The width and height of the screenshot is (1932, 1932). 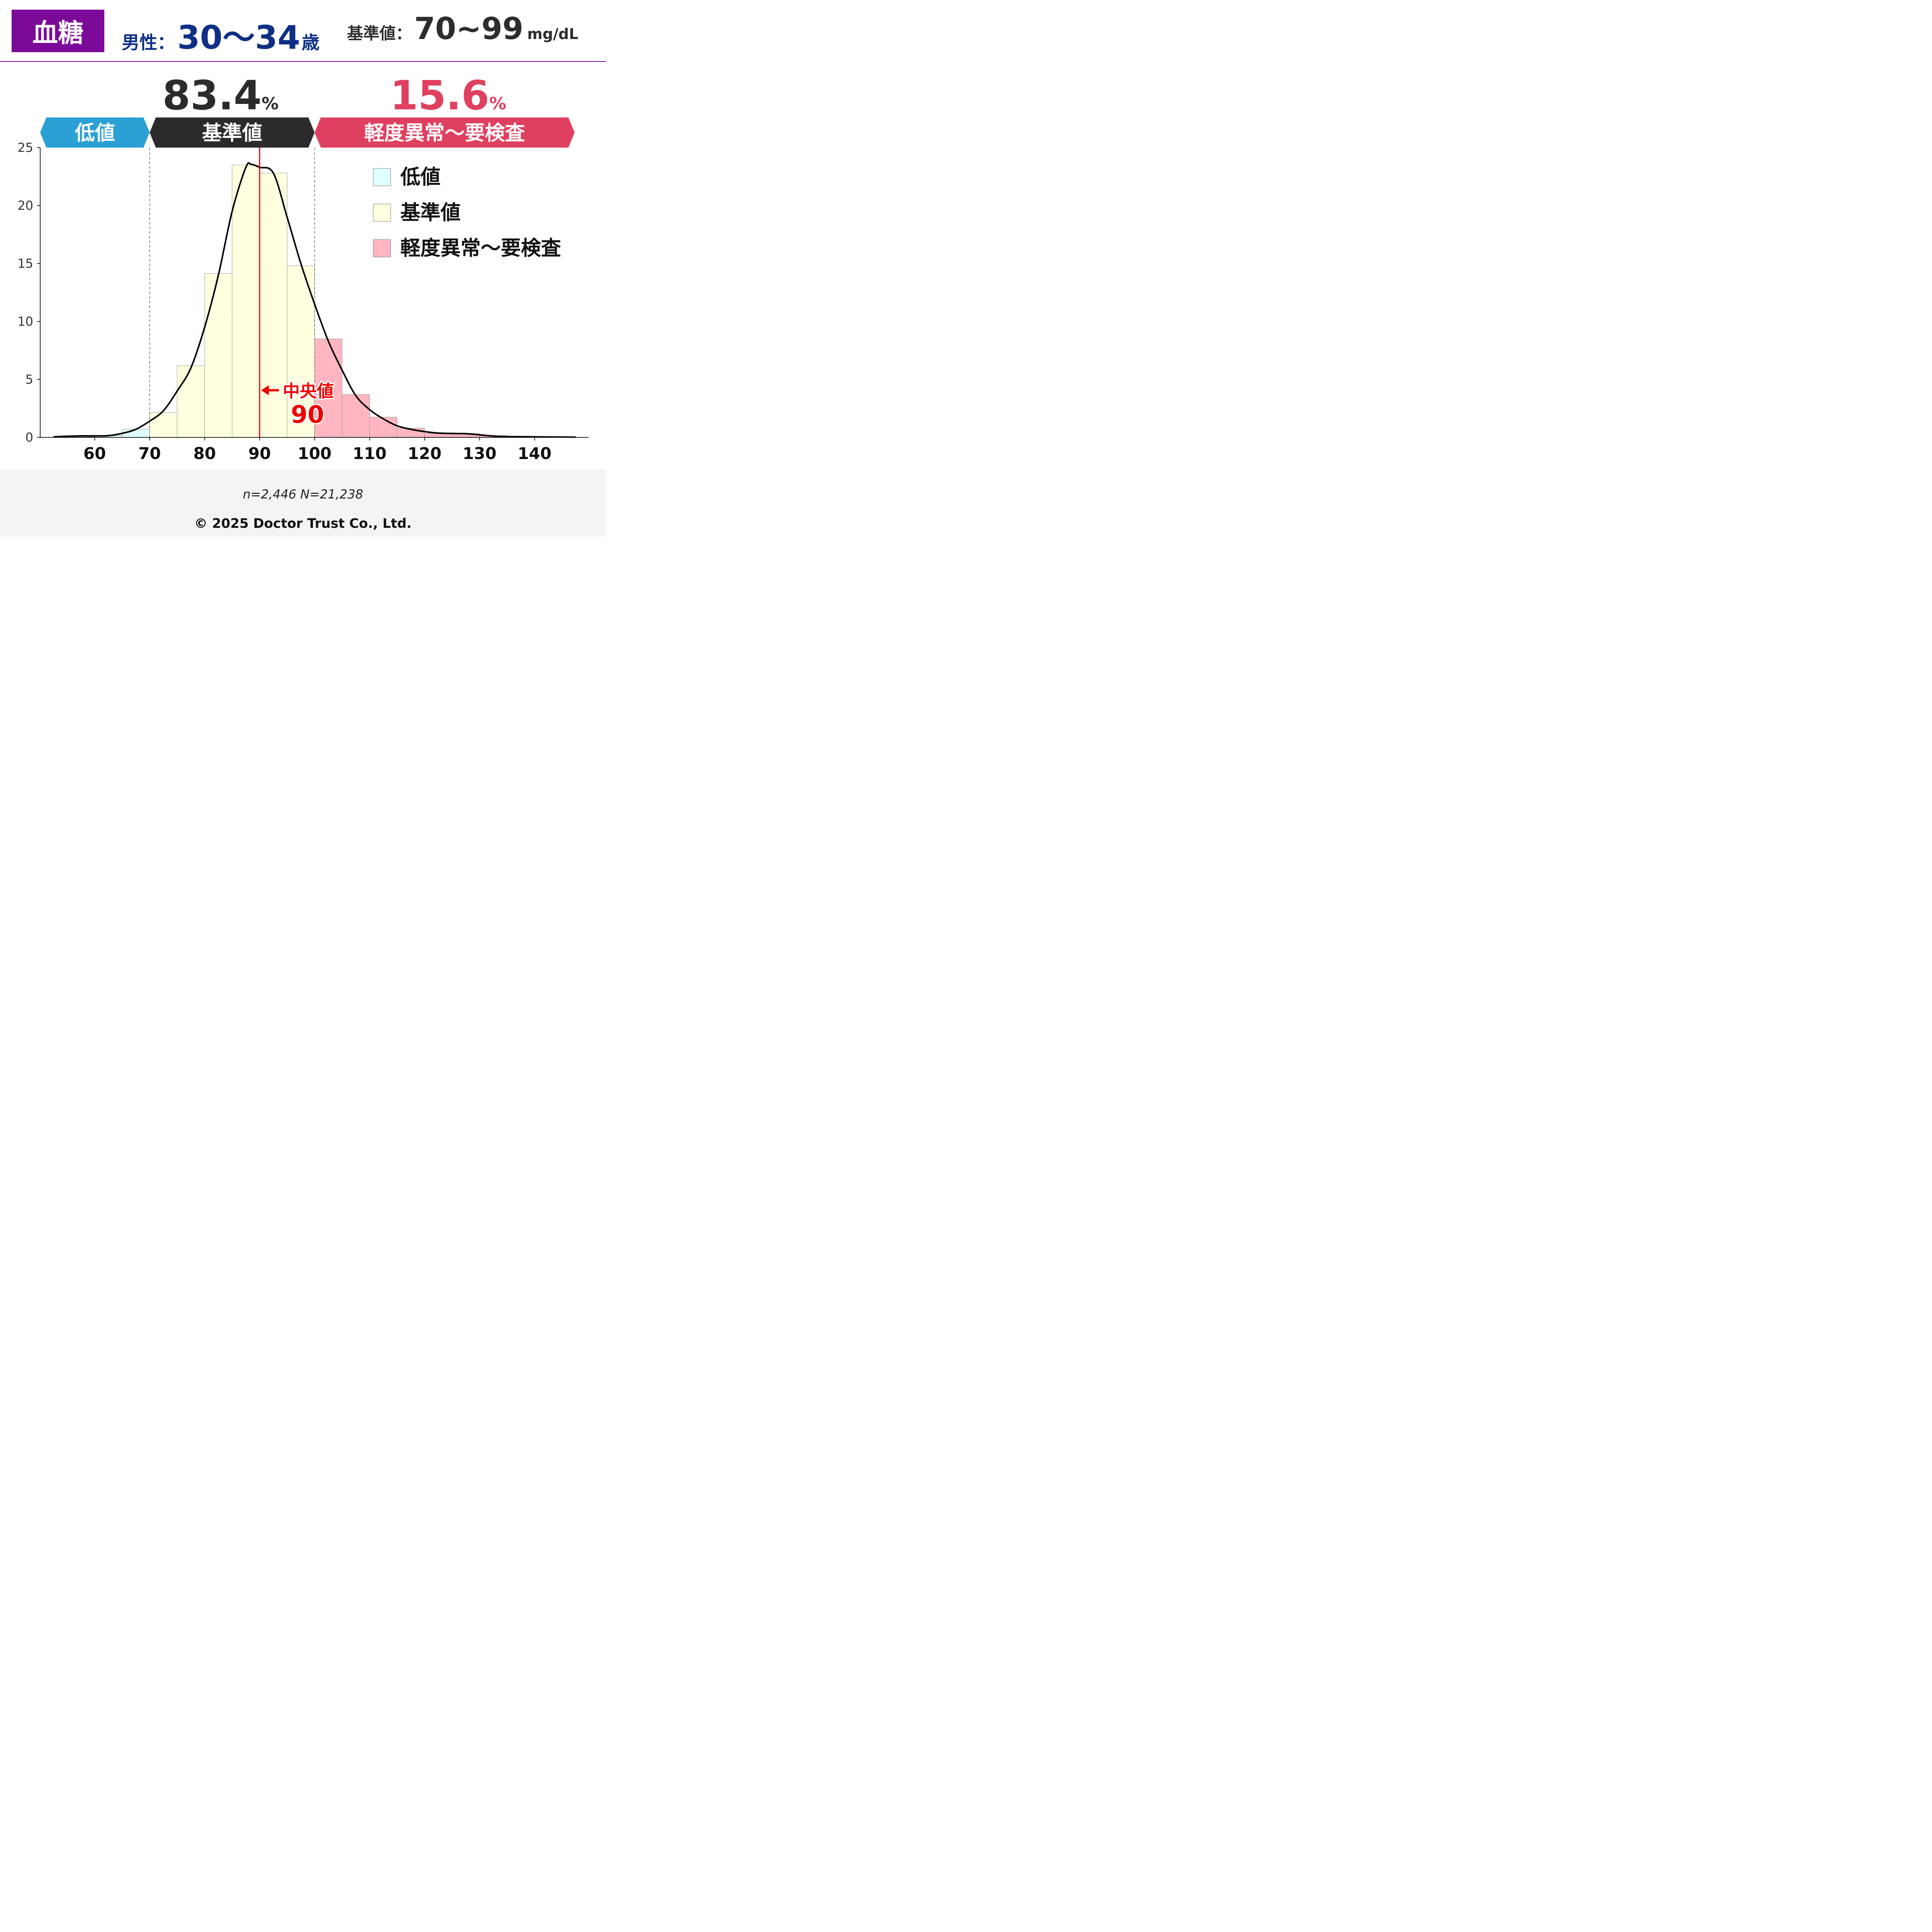 I want to click on percent-normal: 83.4%, so click(x=221, y=95).